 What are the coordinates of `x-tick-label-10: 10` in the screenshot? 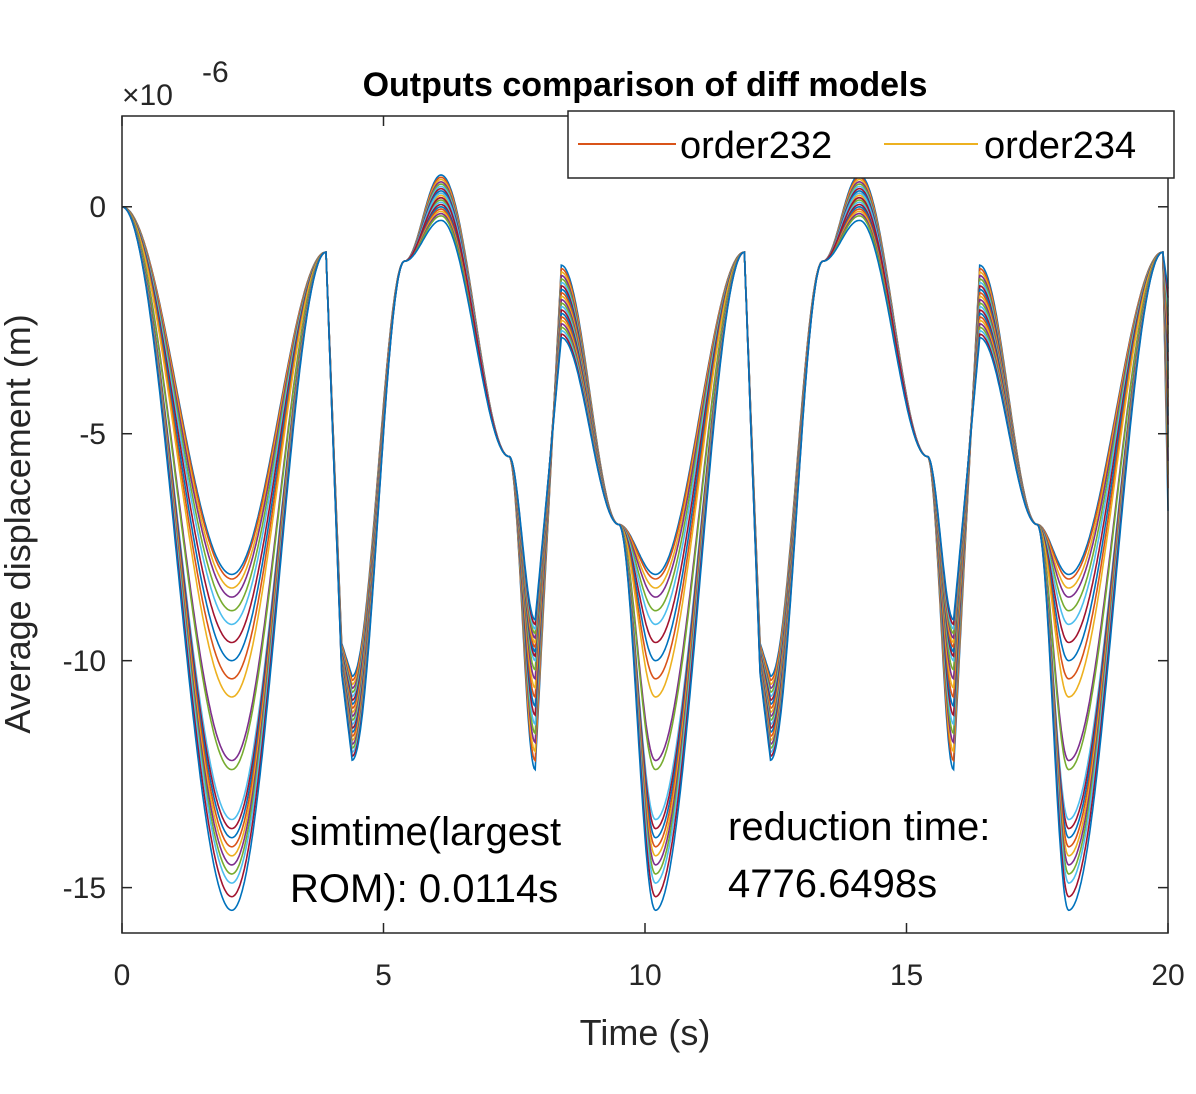 It's located at (644, 975).